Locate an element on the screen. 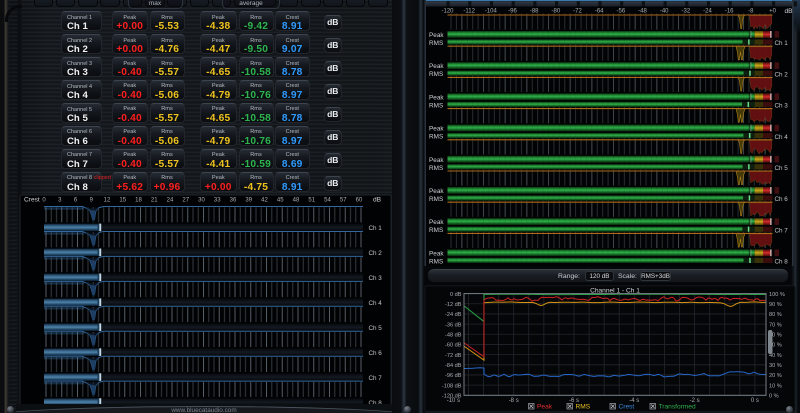  svg-text: -56 is located at coordinates (620, 12).